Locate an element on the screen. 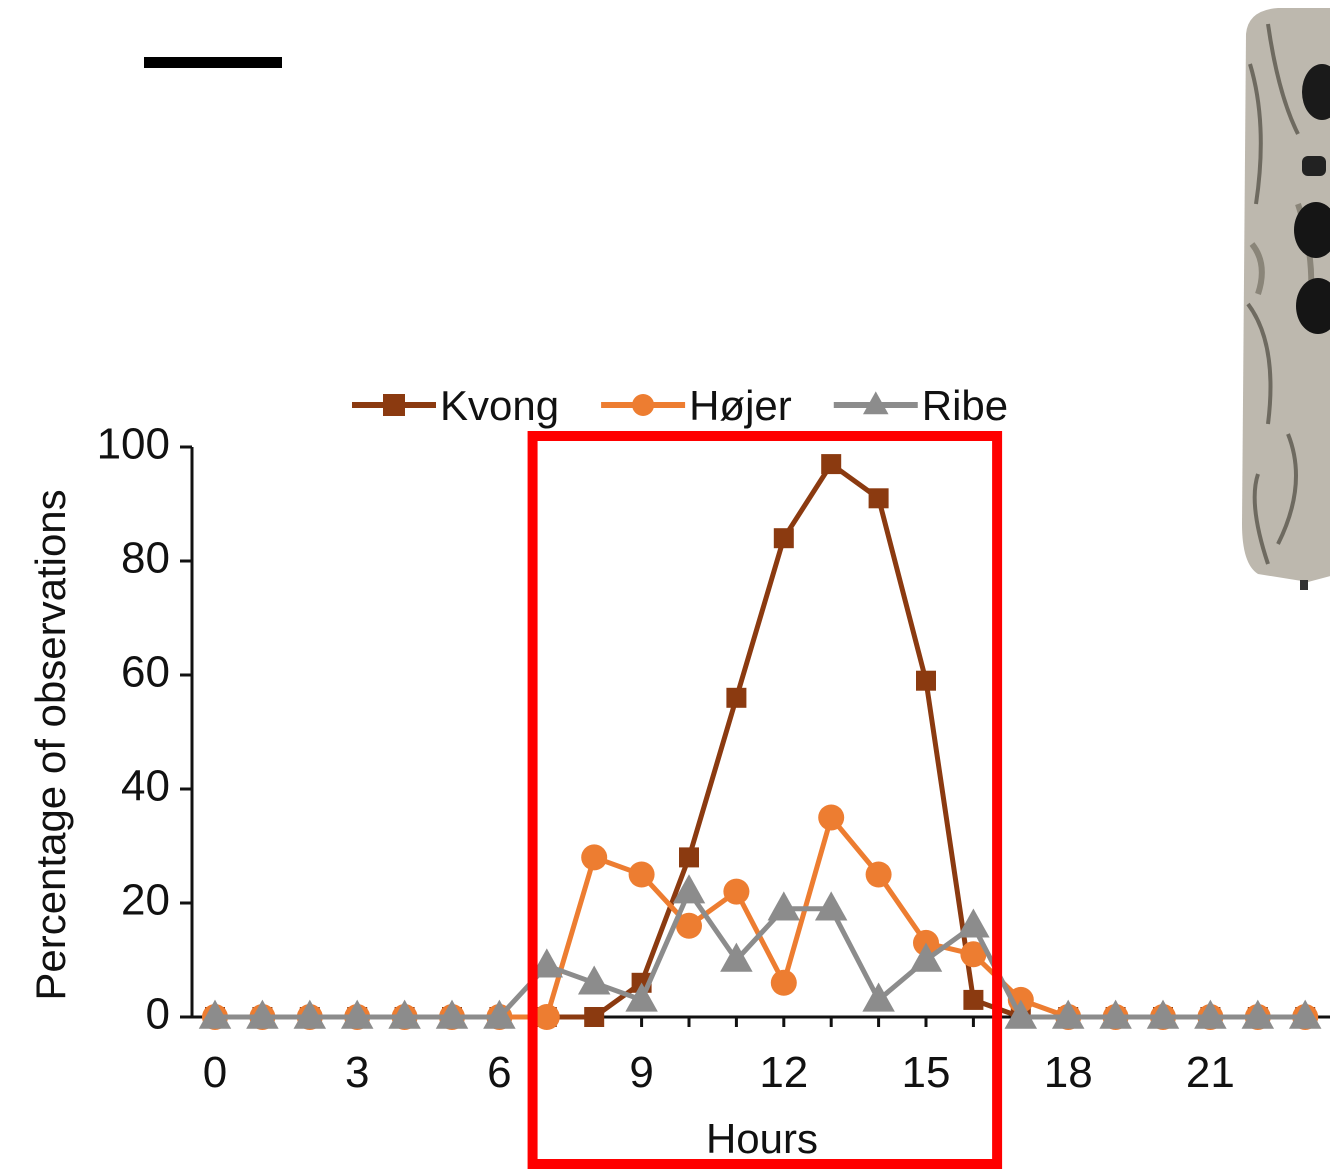 This screenshot has width=1330, height=1170. y-tick-label: 40 is located at coordinates (145, 786).